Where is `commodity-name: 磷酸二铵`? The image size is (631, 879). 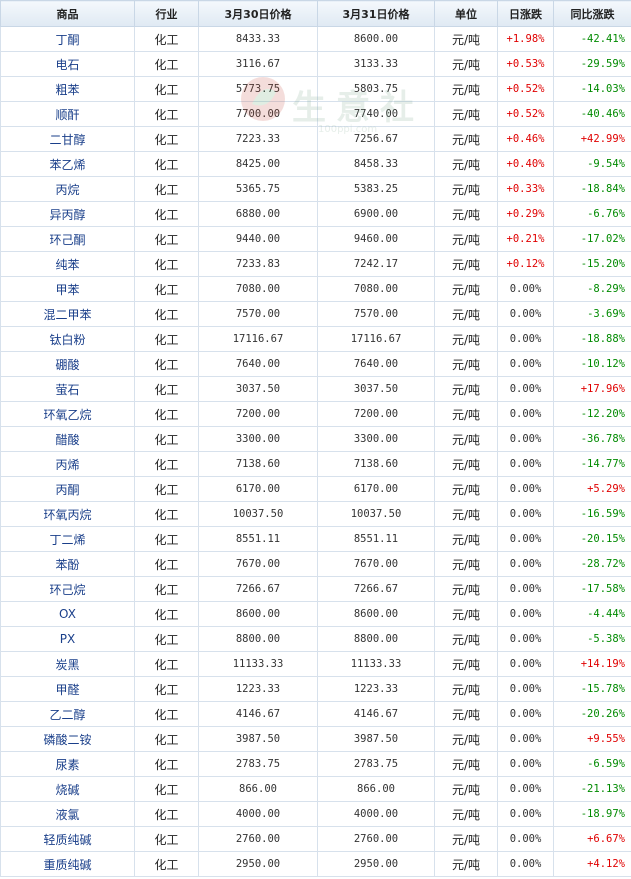 commodity-name: 磷酸二铵 is located at coordinates (67, 739).